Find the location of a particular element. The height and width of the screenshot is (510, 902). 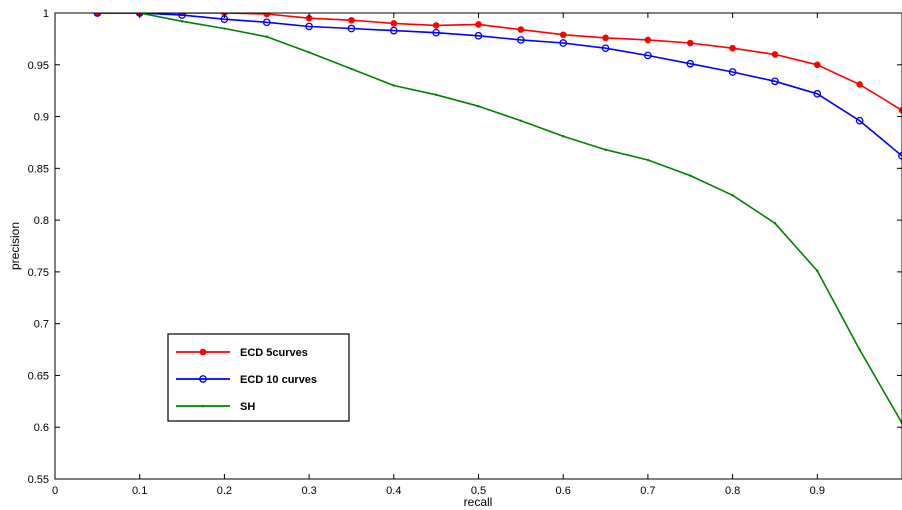

y-tick-label: 0.55 is located at coordinates (38, 480).